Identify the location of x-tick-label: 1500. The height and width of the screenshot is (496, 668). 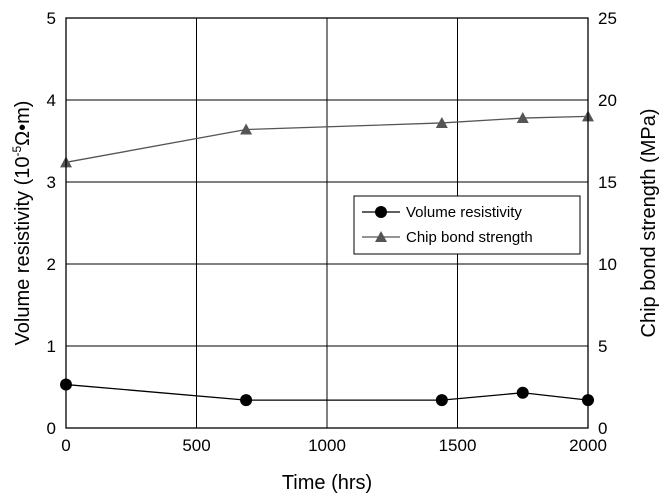
(458, 445).